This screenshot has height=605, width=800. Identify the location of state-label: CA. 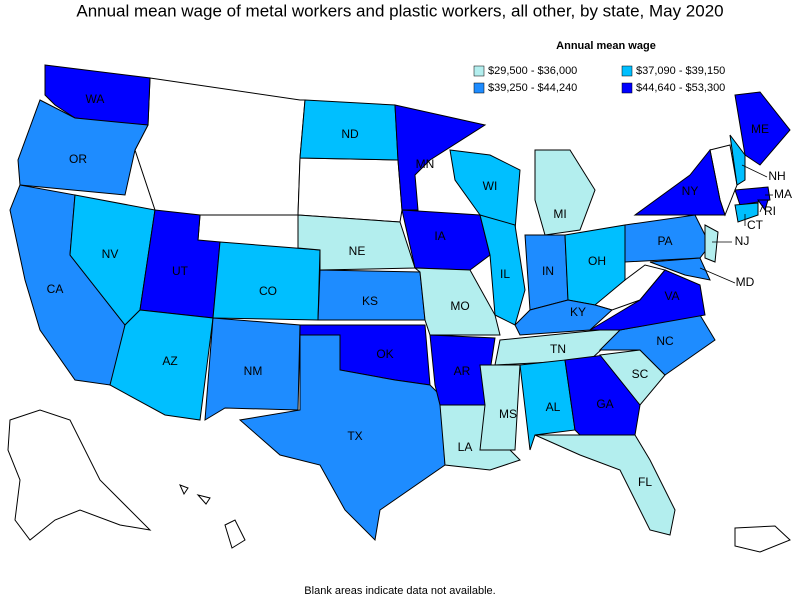
(55, 289).